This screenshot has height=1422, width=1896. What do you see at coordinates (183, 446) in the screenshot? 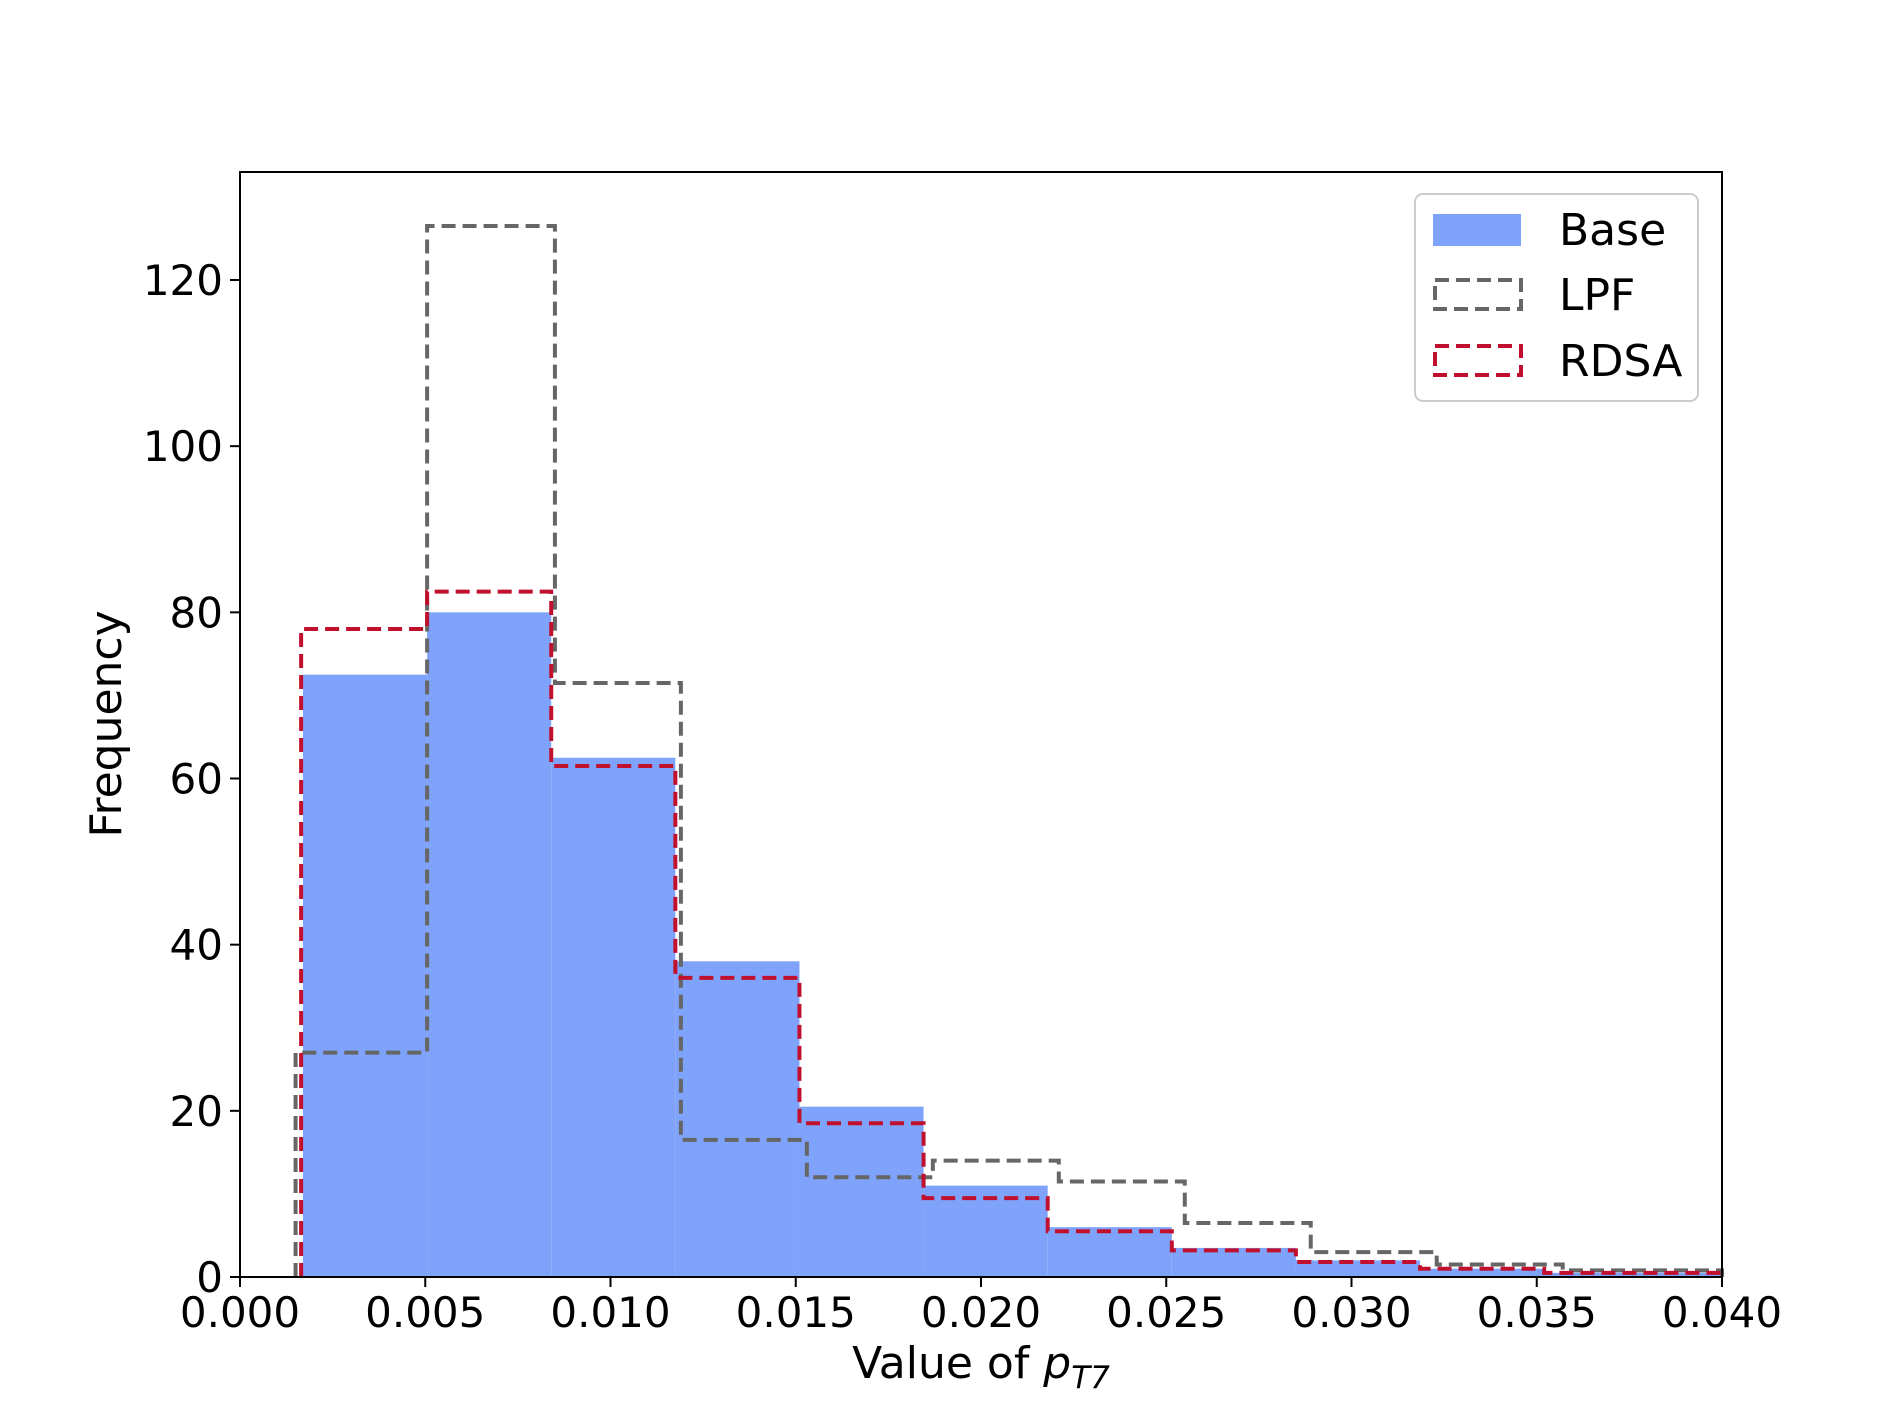
I see `y-tick-label: 100` at bounding box center [183, 446].